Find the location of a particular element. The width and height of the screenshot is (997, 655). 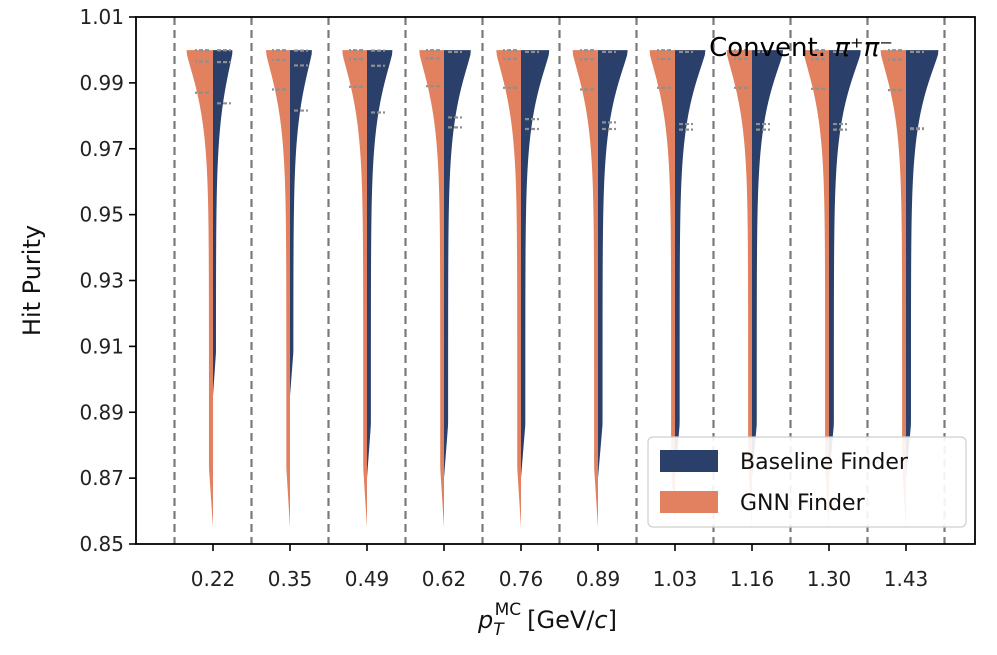

y-tick-label: 0.89 is located at coordinates (101, 412).